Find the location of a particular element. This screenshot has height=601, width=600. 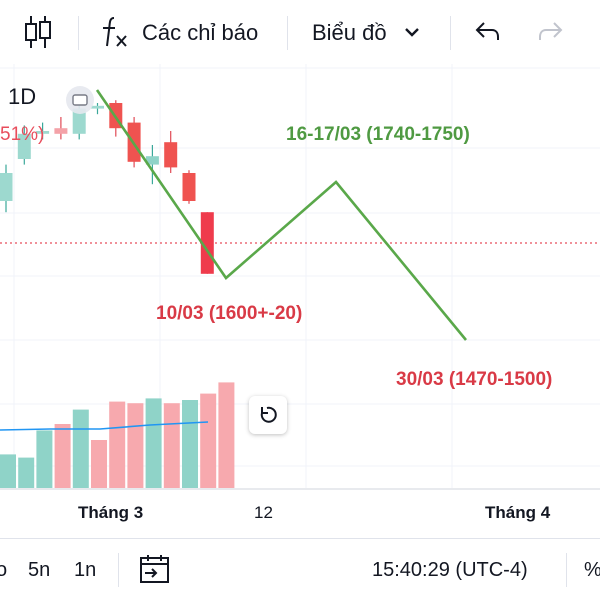

annotation-target-mid: 10/03 (1600+-20) is located at coordinates (229, 313).